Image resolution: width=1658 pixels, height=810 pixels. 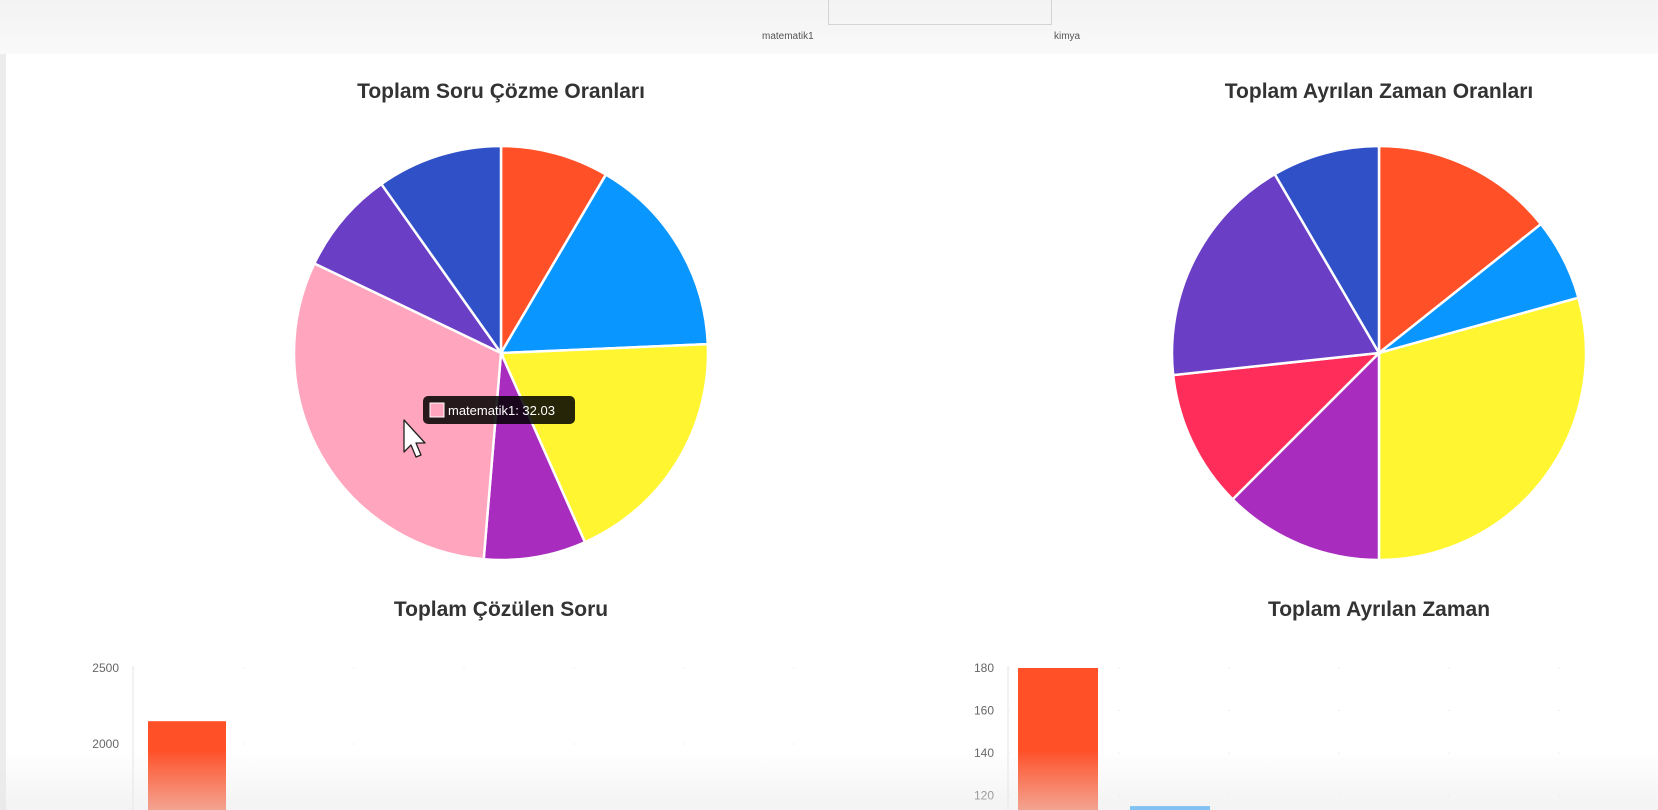 What do you see at coordinates (105, 668) in the screenshot?
I see `left-y-tick-1: 2500` at bounding box center [105, 668].